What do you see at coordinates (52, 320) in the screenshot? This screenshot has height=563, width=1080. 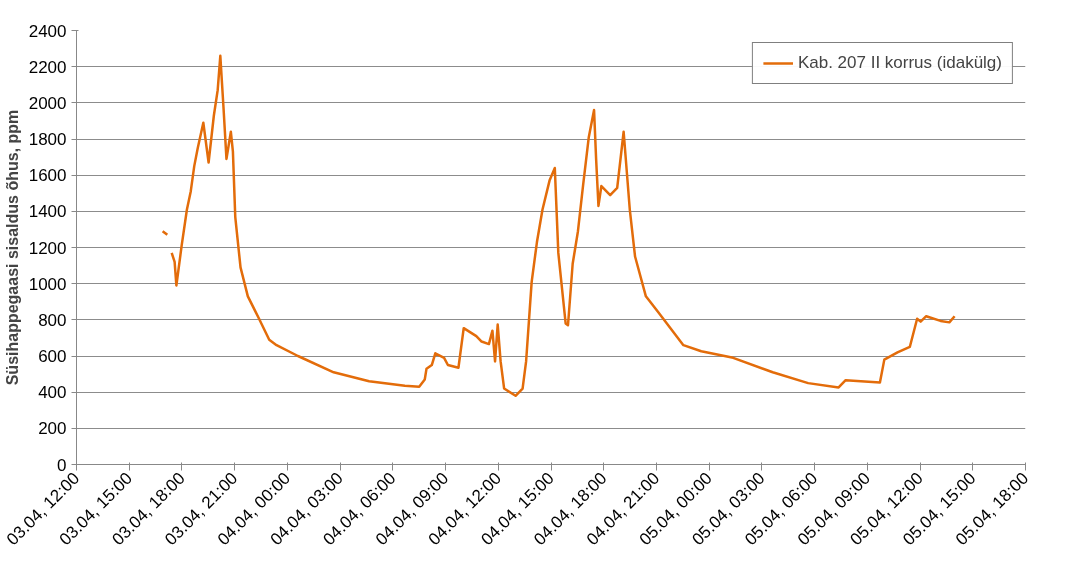 I see `y-tick-label: 800` at bounding box center [52, 320].